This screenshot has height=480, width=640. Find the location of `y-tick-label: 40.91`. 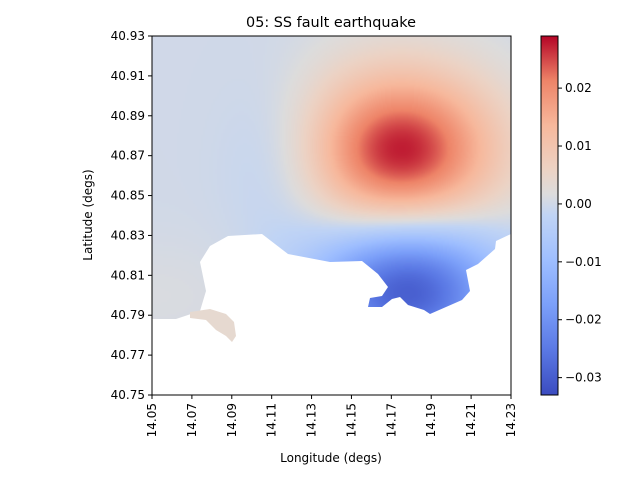

y-tick-label: 40.91 is located at coordinates (128, 76).